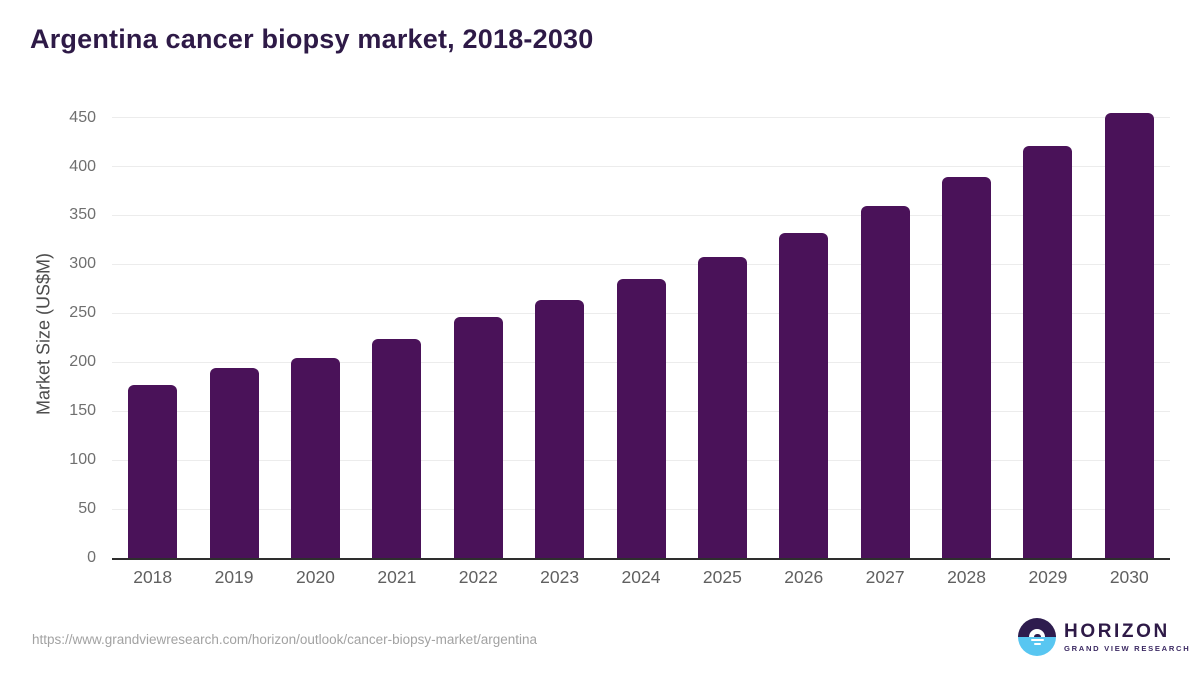 Image resolution: width=1200 pixels, height=675 pixels. What do you see at coordinates (560, 577) in the screenshot?
I see `x-tick-label-2023: 2023` at bounding box center [560, 577].